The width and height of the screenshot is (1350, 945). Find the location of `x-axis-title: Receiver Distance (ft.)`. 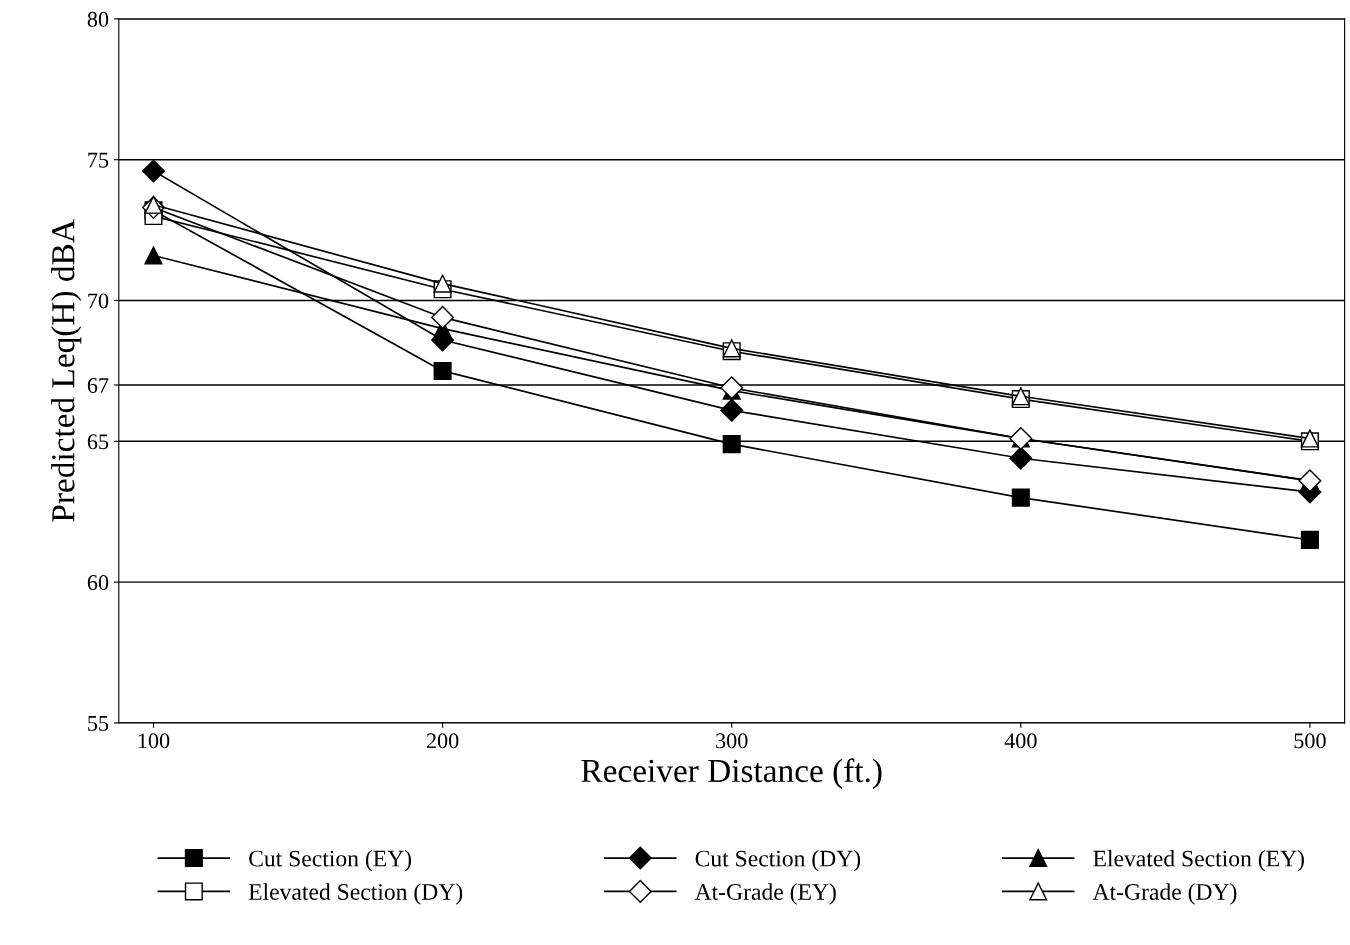

x-axis-title: Receiver Distance (ft.) is located at coordinates (731, 773).